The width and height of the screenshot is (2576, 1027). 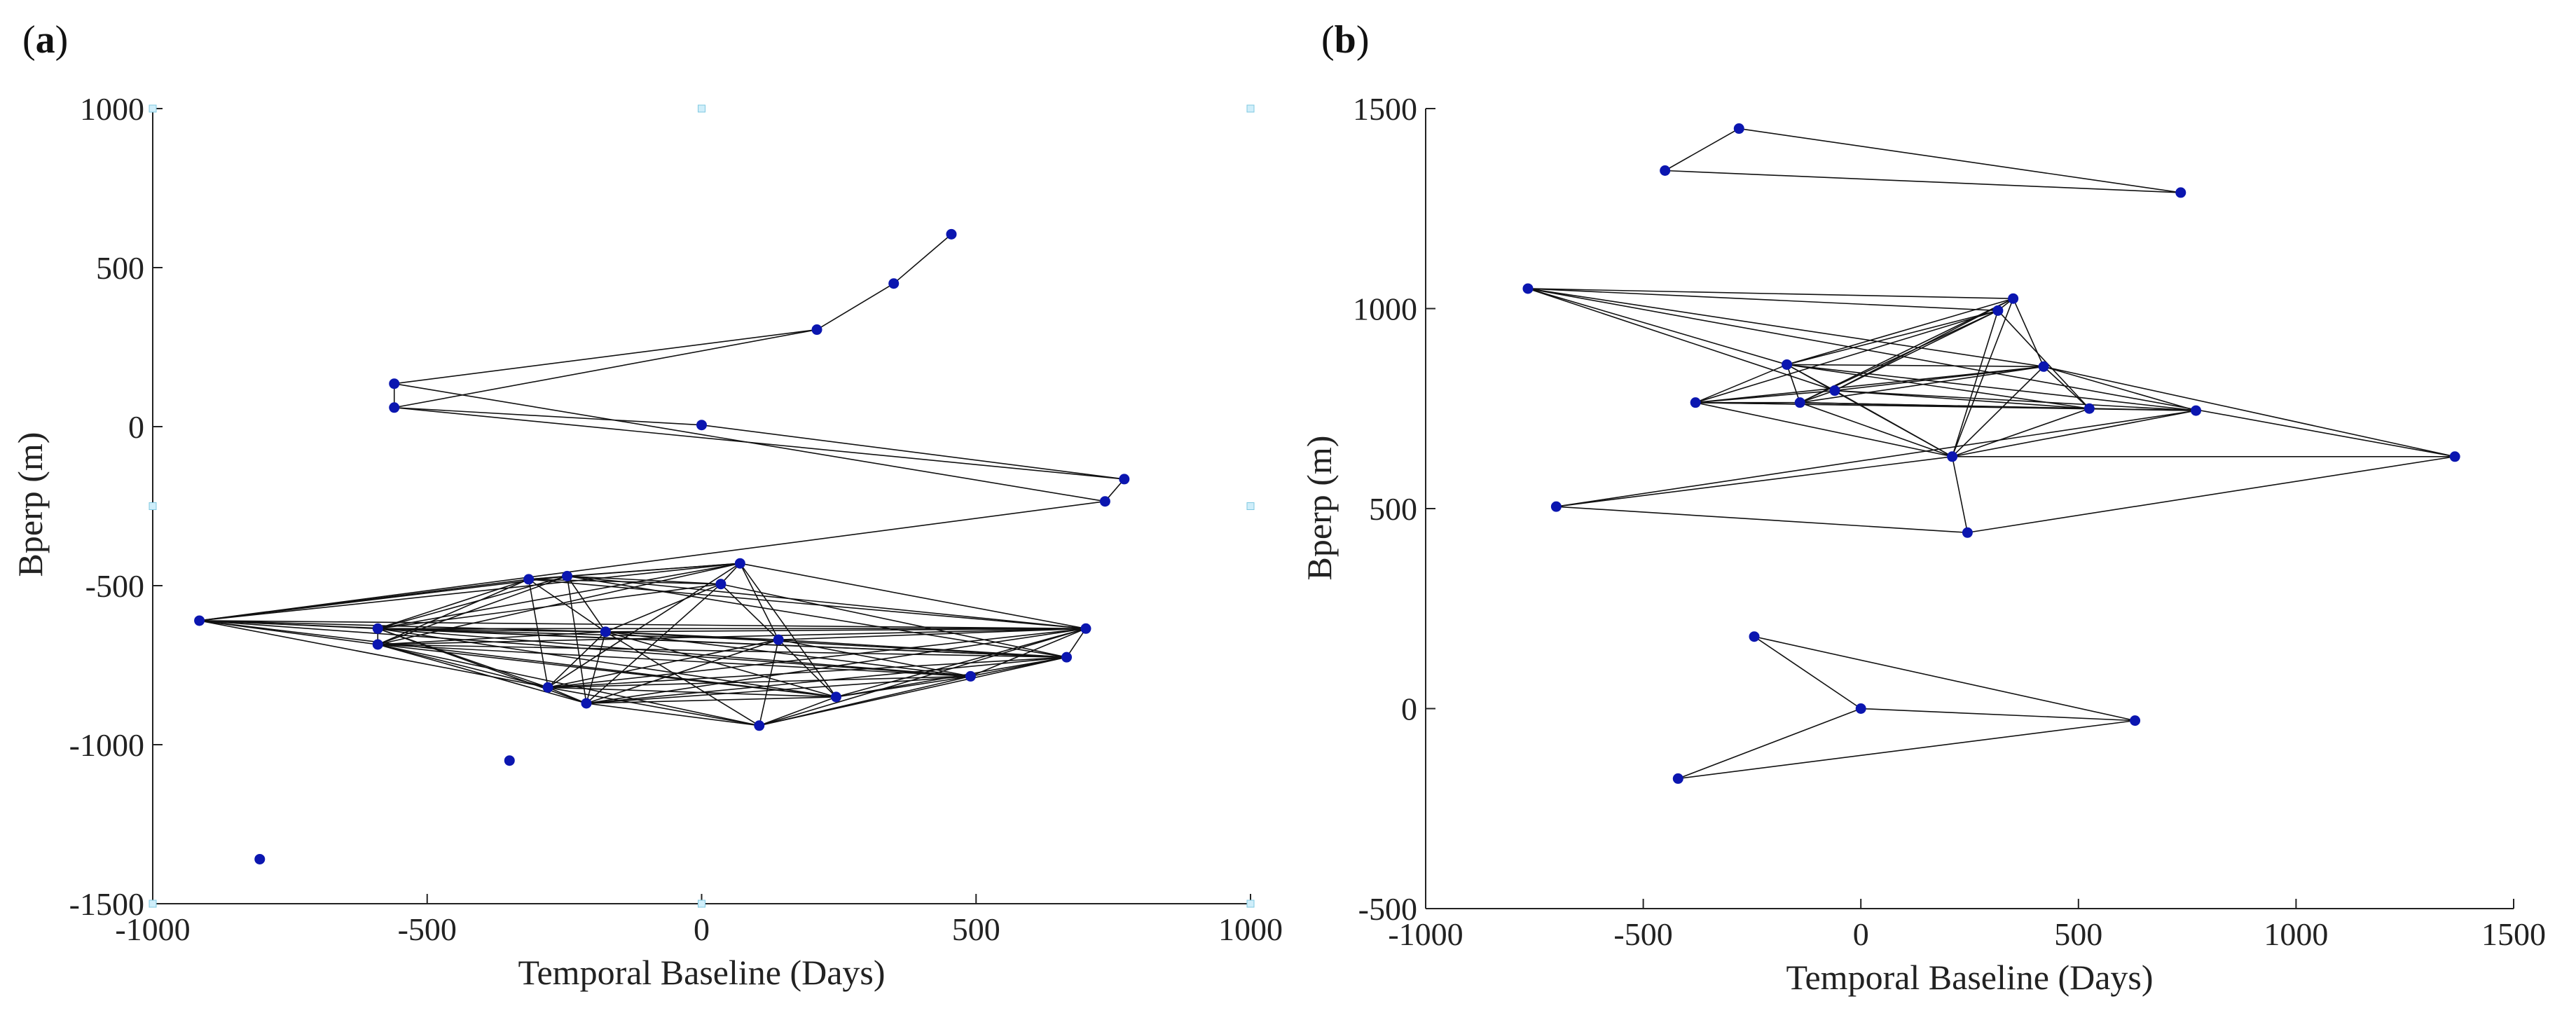 What do you see at coordinates (1345, 40) in the screenshot?
I see `panel-b-label: (b)` at bounding box center [1345, 40].